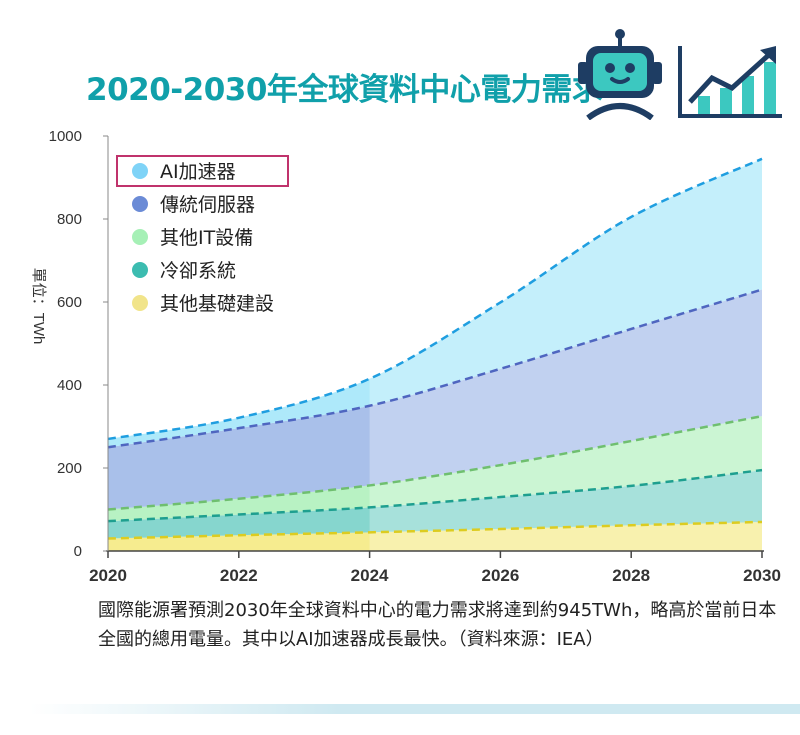 The height and width of the screenshot is (735, 800). What do you see at coordinates (435, 568) in the screenshot?
I see `x-tick-labels: 2020 2022 2024 2026 2028 2030` at bounding box center [435, 568].